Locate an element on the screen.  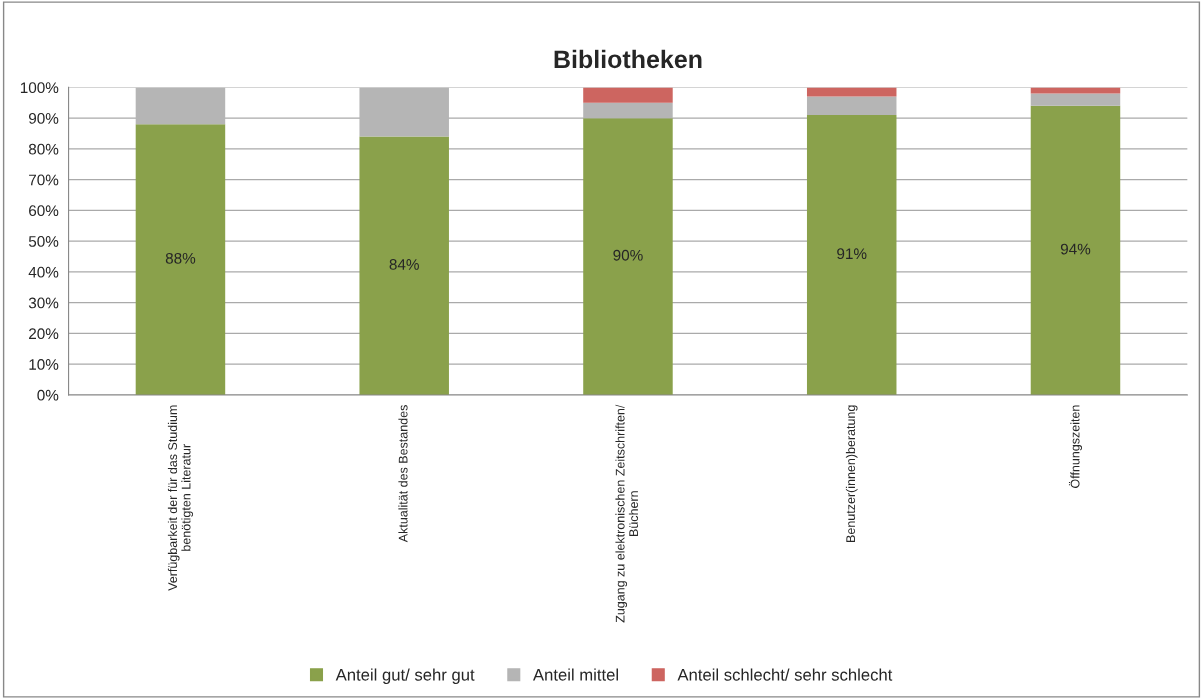
y-tick-label: 40% is located at coordinates (43, 272).